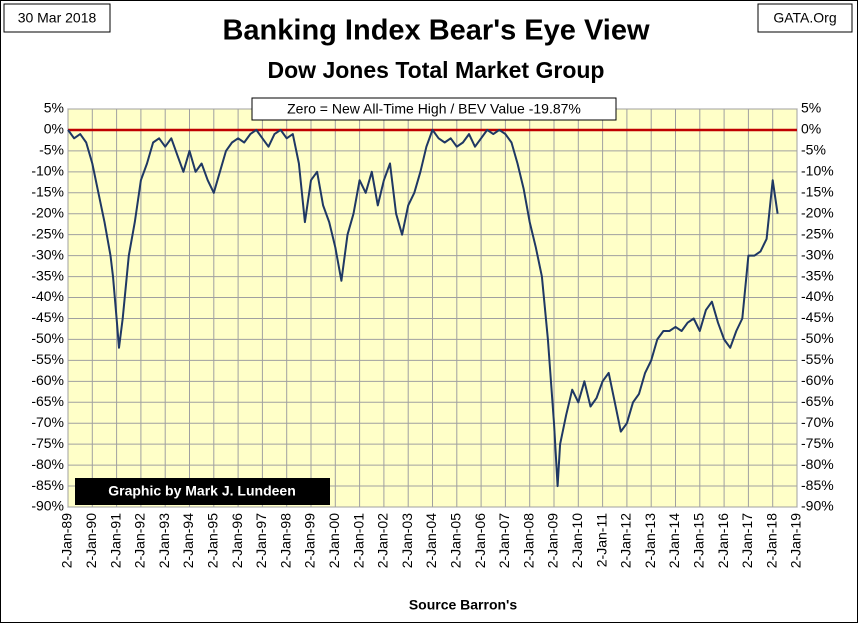 This screenshot has width=858, height=623. What do you see at coordinates (813, 150) in the screenshot?
I see `y2-tick-label: -5%` at bounding box center [813, 150].